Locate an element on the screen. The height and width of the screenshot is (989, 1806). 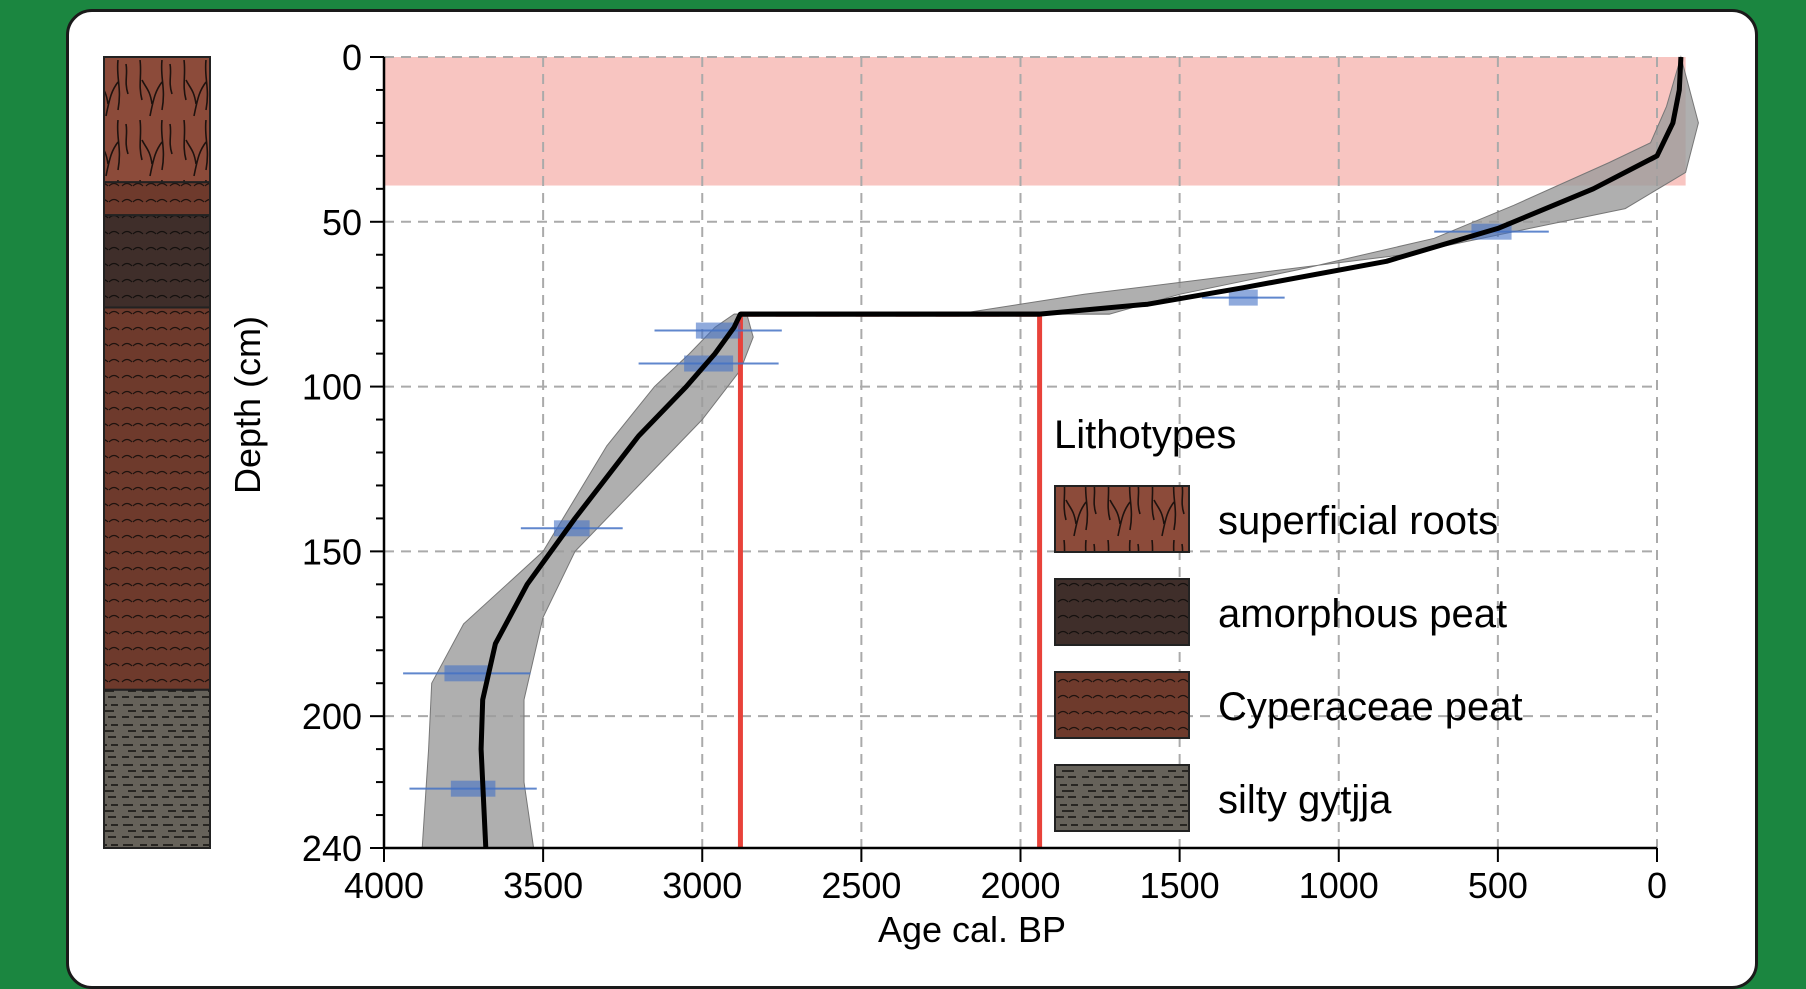
legend-swatch-silty-gytjja is located at coordinates (1122, 798).